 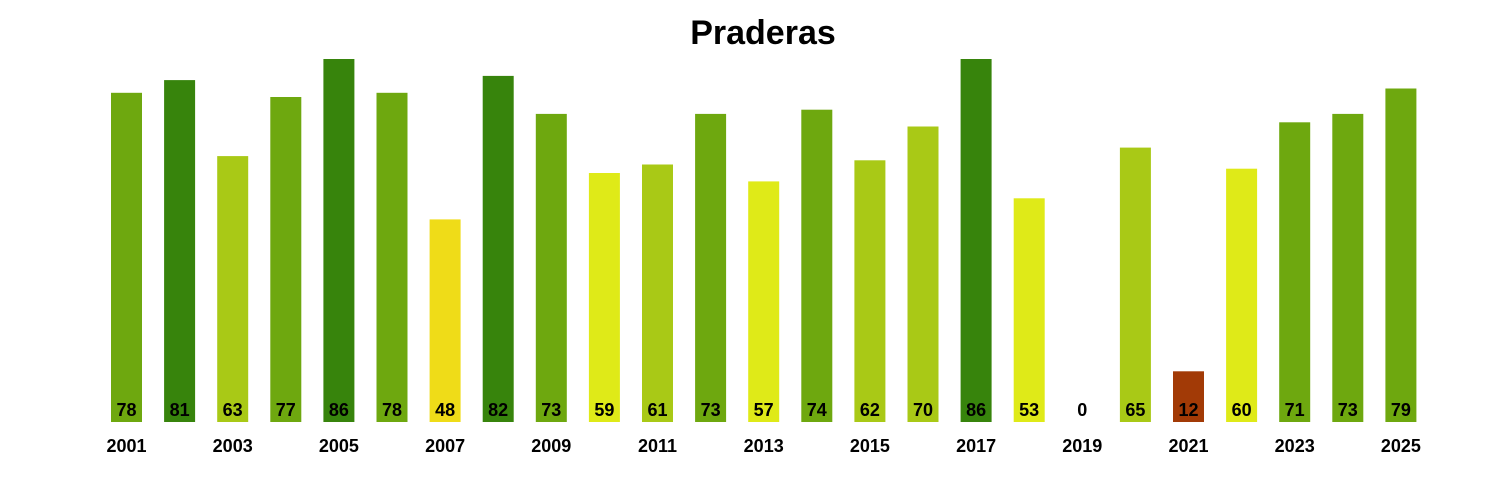 What do you see at coordinates (180, 251) in the screenshot?
I see `bar-2002` at bounding box center [180, 251].